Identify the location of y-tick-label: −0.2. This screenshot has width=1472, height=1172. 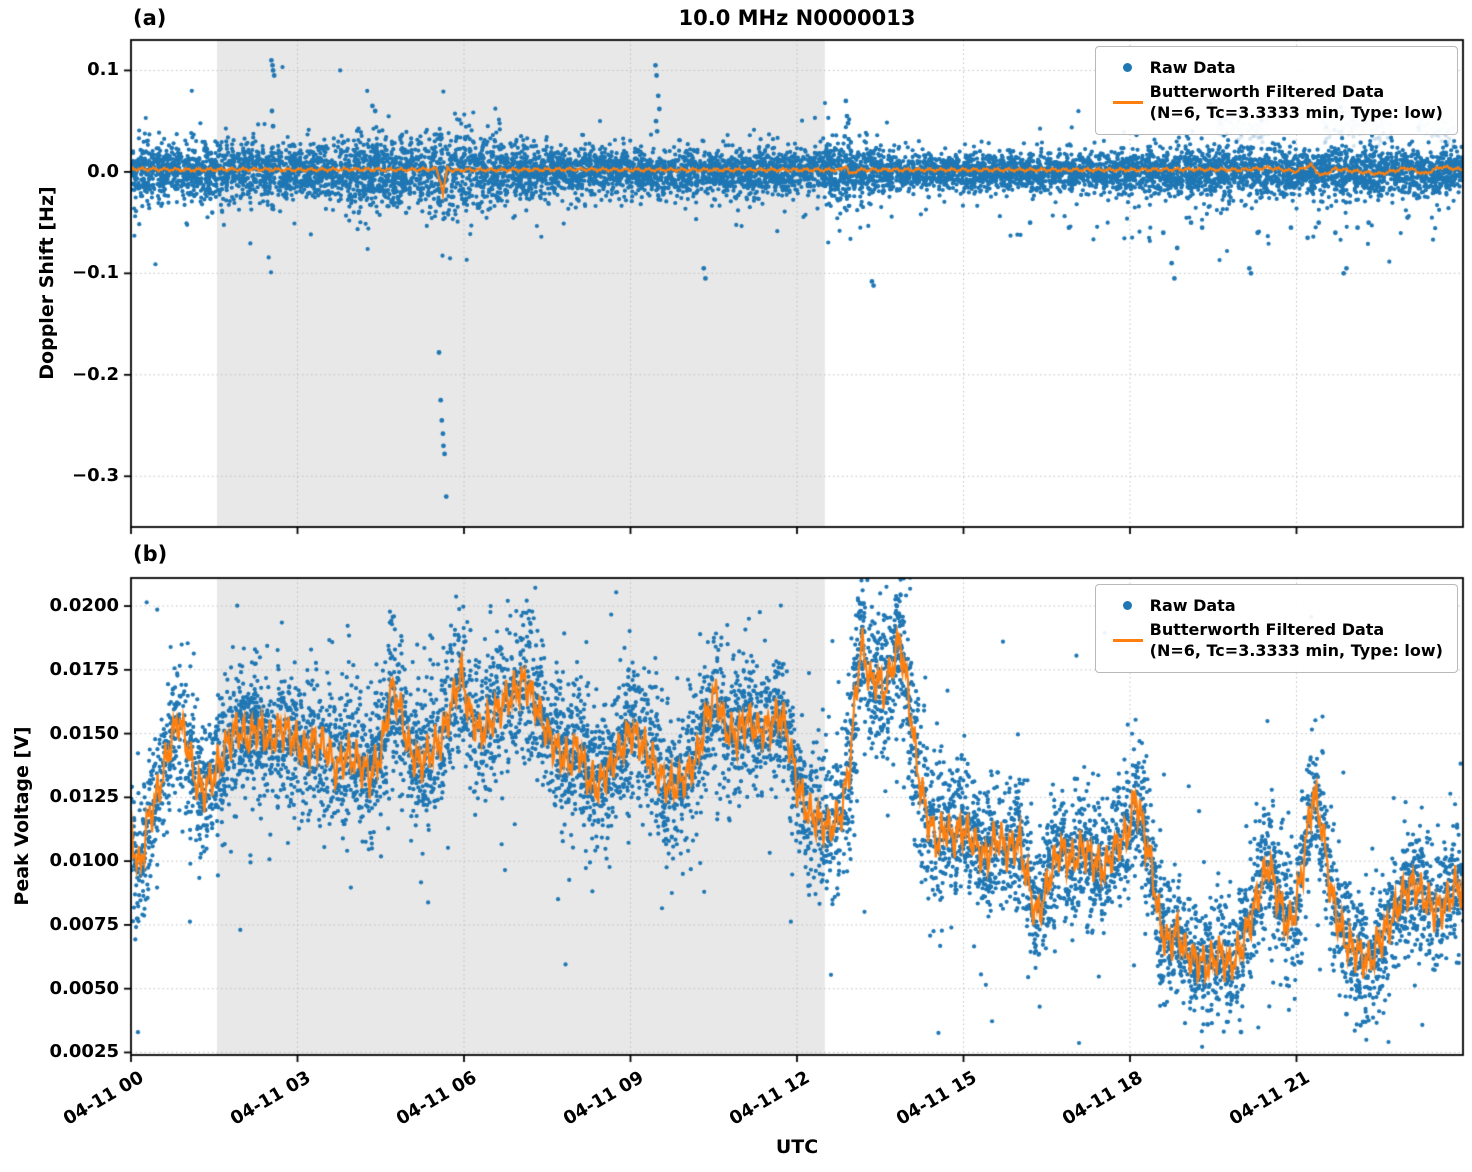
(95, 374).